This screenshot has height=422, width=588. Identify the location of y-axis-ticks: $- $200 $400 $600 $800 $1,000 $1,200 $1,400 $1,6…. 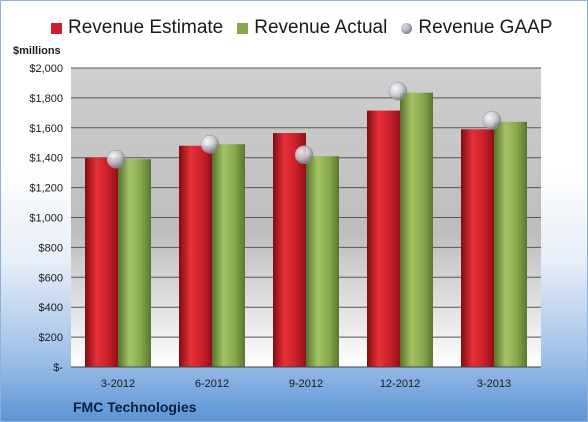
(46, 218).